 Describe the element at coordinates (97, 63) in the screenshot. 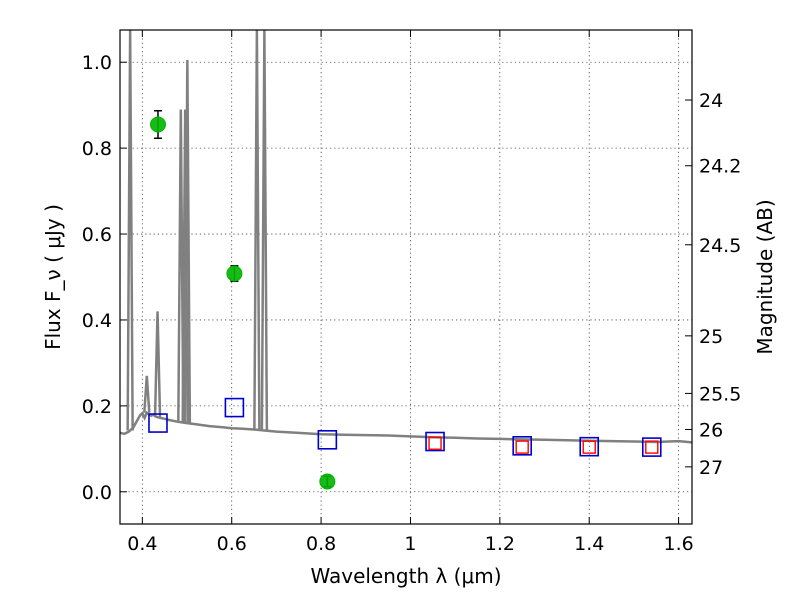

I see `y-tick-label: 1.0` at that location.